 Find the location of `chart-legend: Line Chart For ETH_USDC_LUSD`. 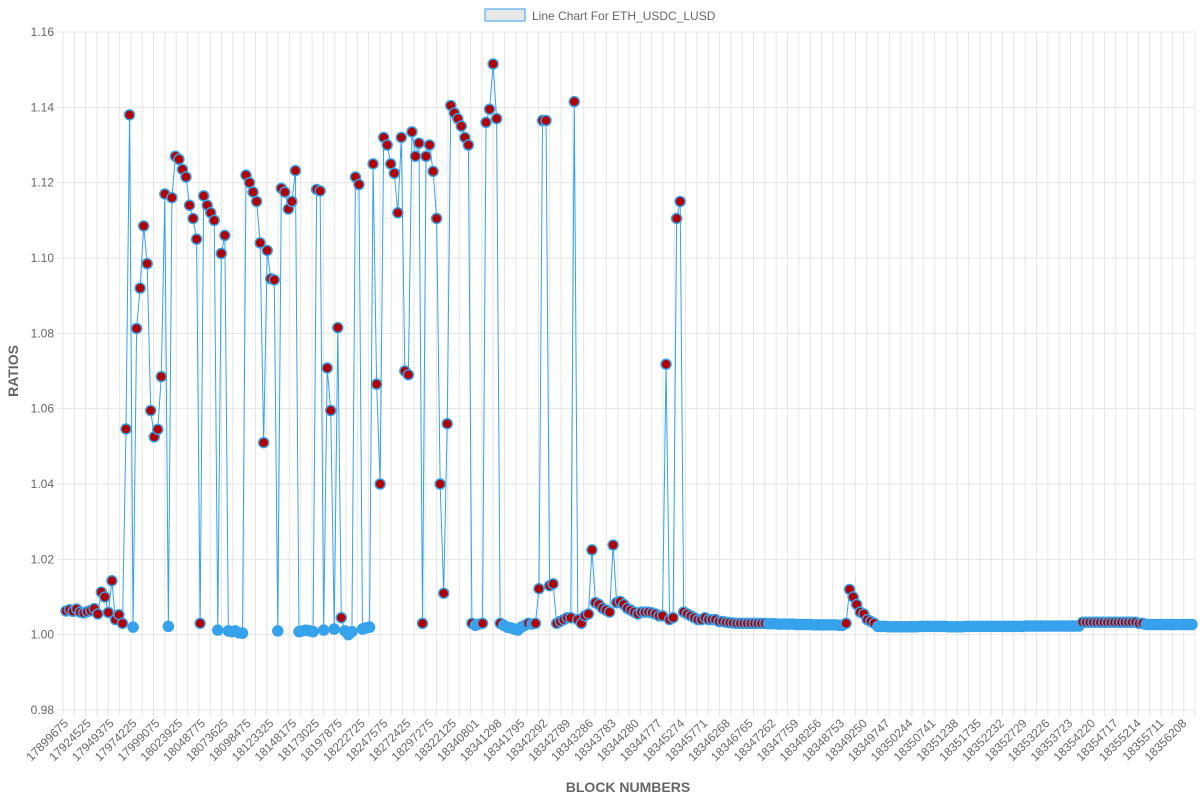

chart-legend: Line Chart For ETH_USDC_LUSD is located at coordinates (600, 15).